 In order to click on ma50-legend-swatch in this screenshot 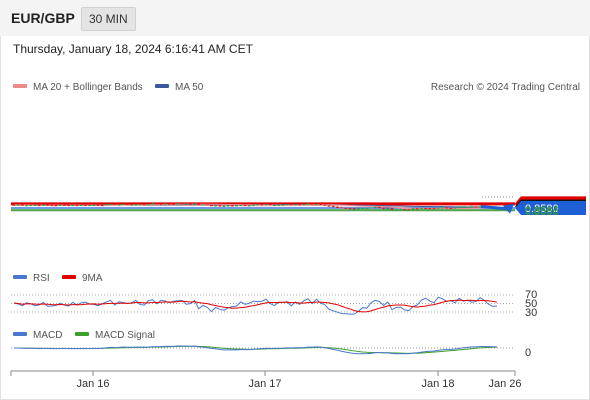, I will do `click(162, 86)`.